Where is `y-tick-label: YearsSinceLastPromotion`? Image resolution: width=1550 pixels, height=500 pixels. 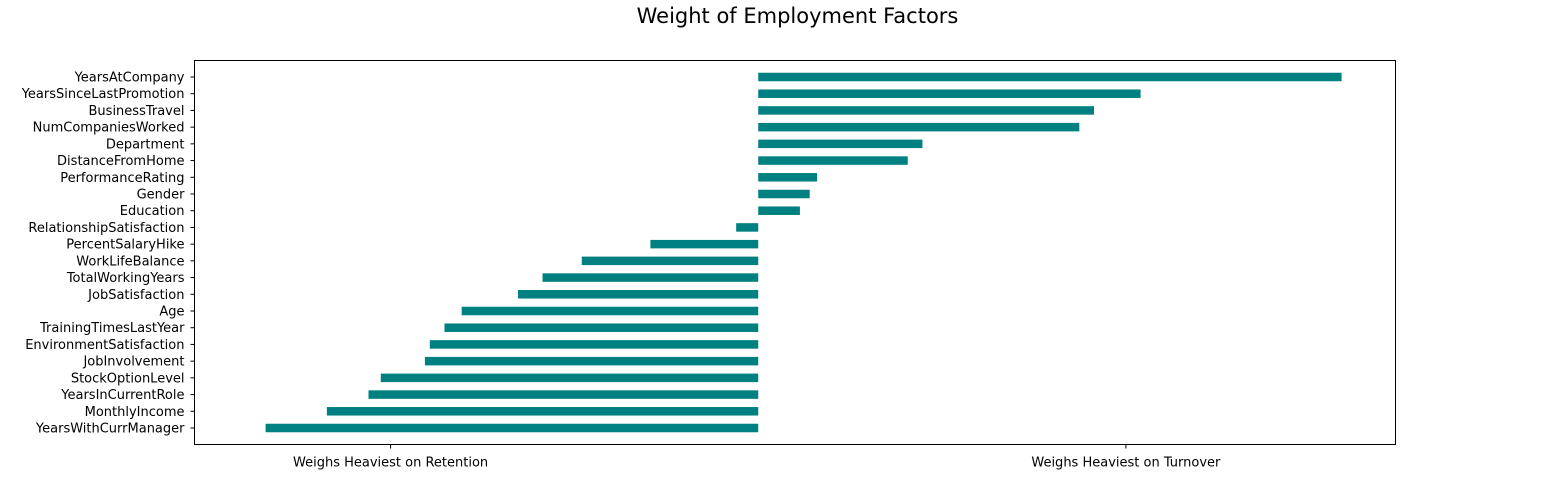
y-tick-label: YearsSinceLastPromotion is located at coordinates (103, 94).